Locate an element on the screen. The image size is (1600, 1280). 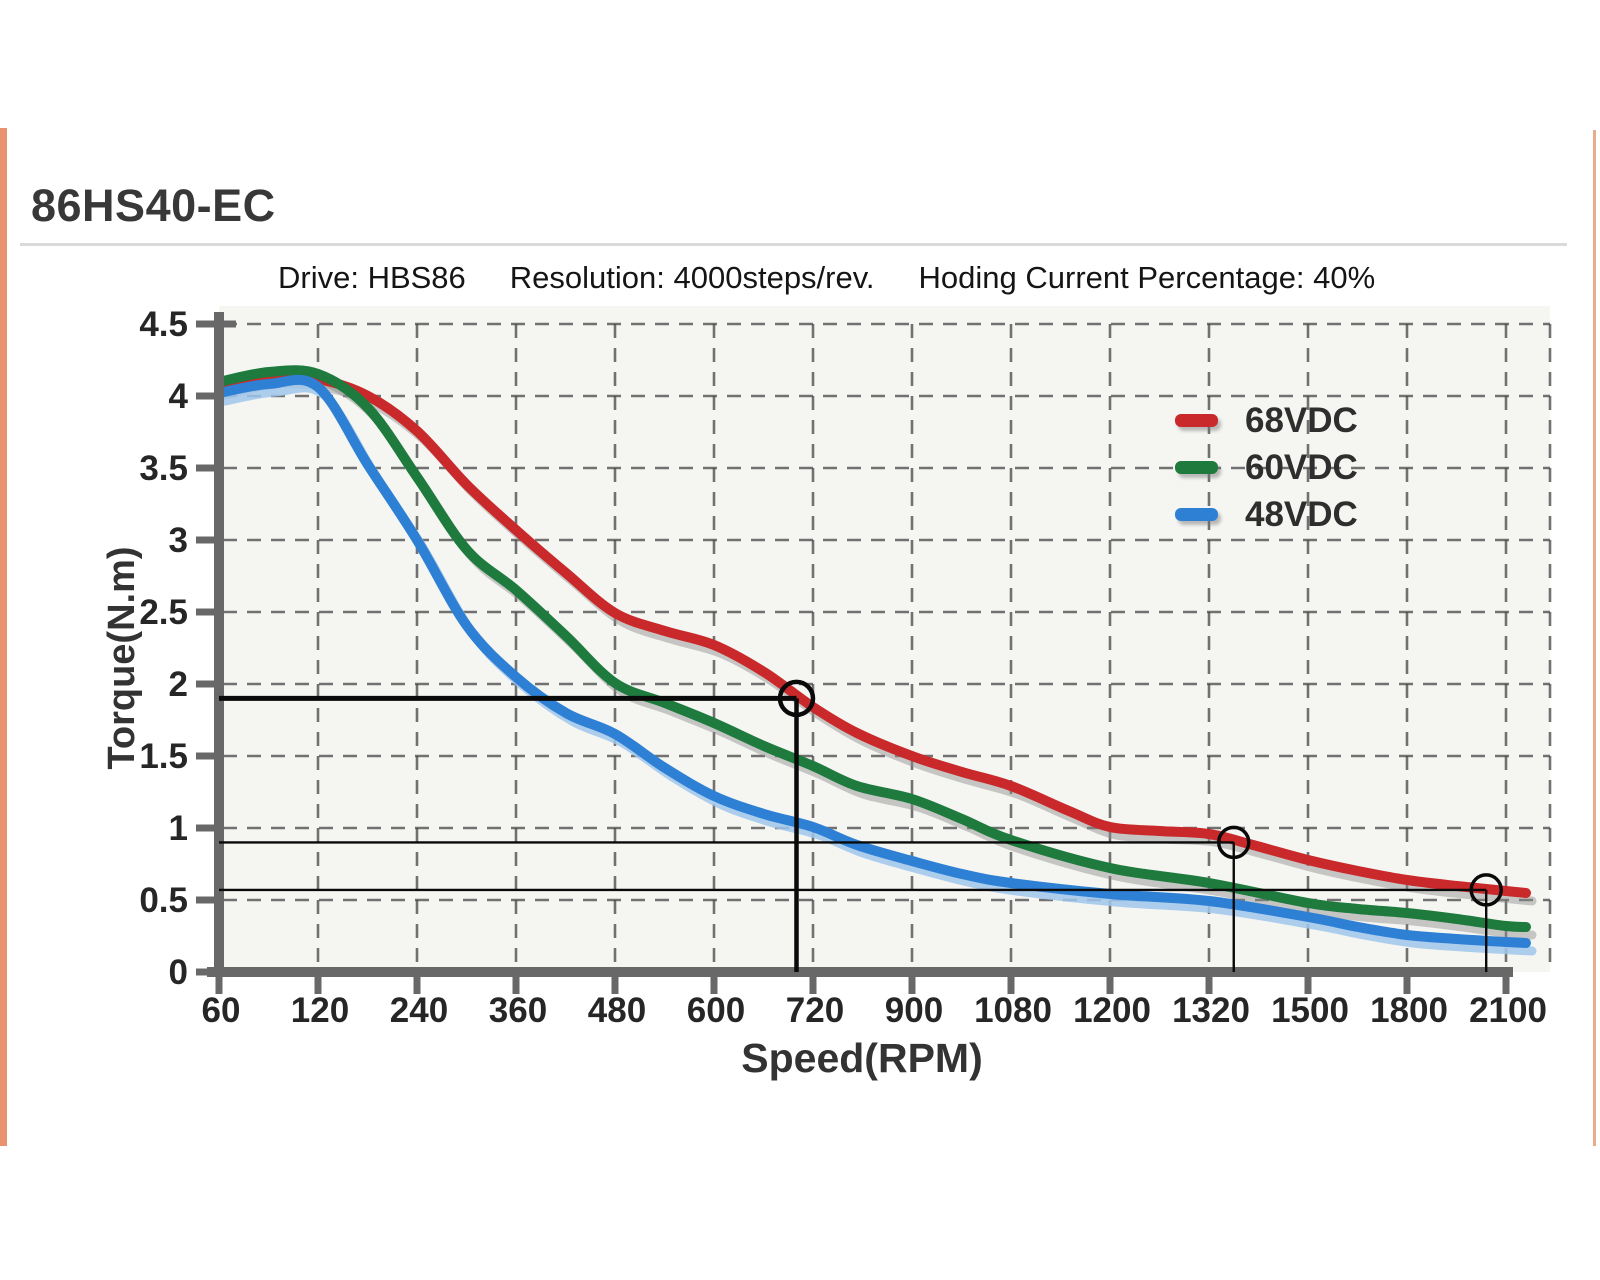
y-tick-label: 3 is located at coordinates (178, 540).